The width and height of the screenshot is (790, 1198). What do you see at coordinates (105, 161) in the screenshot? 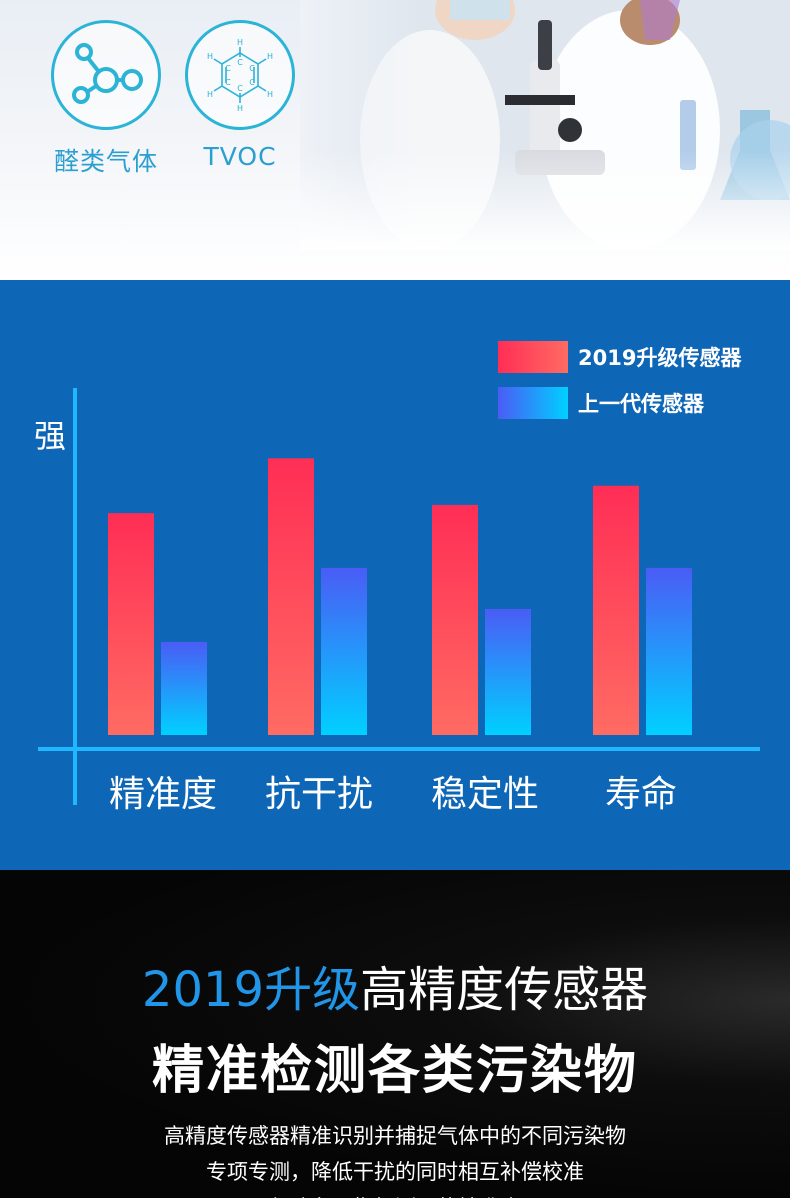
I see `feature-label: 醛类气体` at bounding box center [105, 161].